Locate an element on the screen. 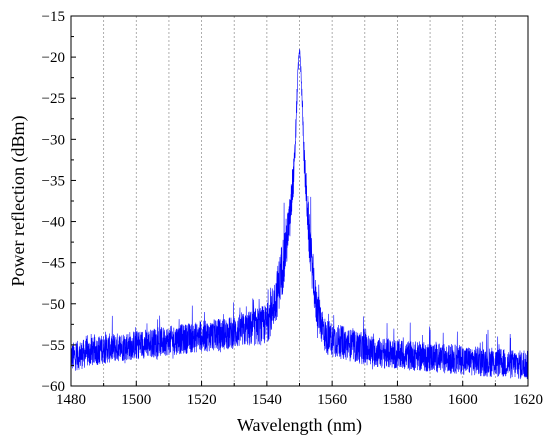 Image resolution: width=550 pixels, height=441 pixels. x-tick-label: 1500 is located at coordinates (136, 400).